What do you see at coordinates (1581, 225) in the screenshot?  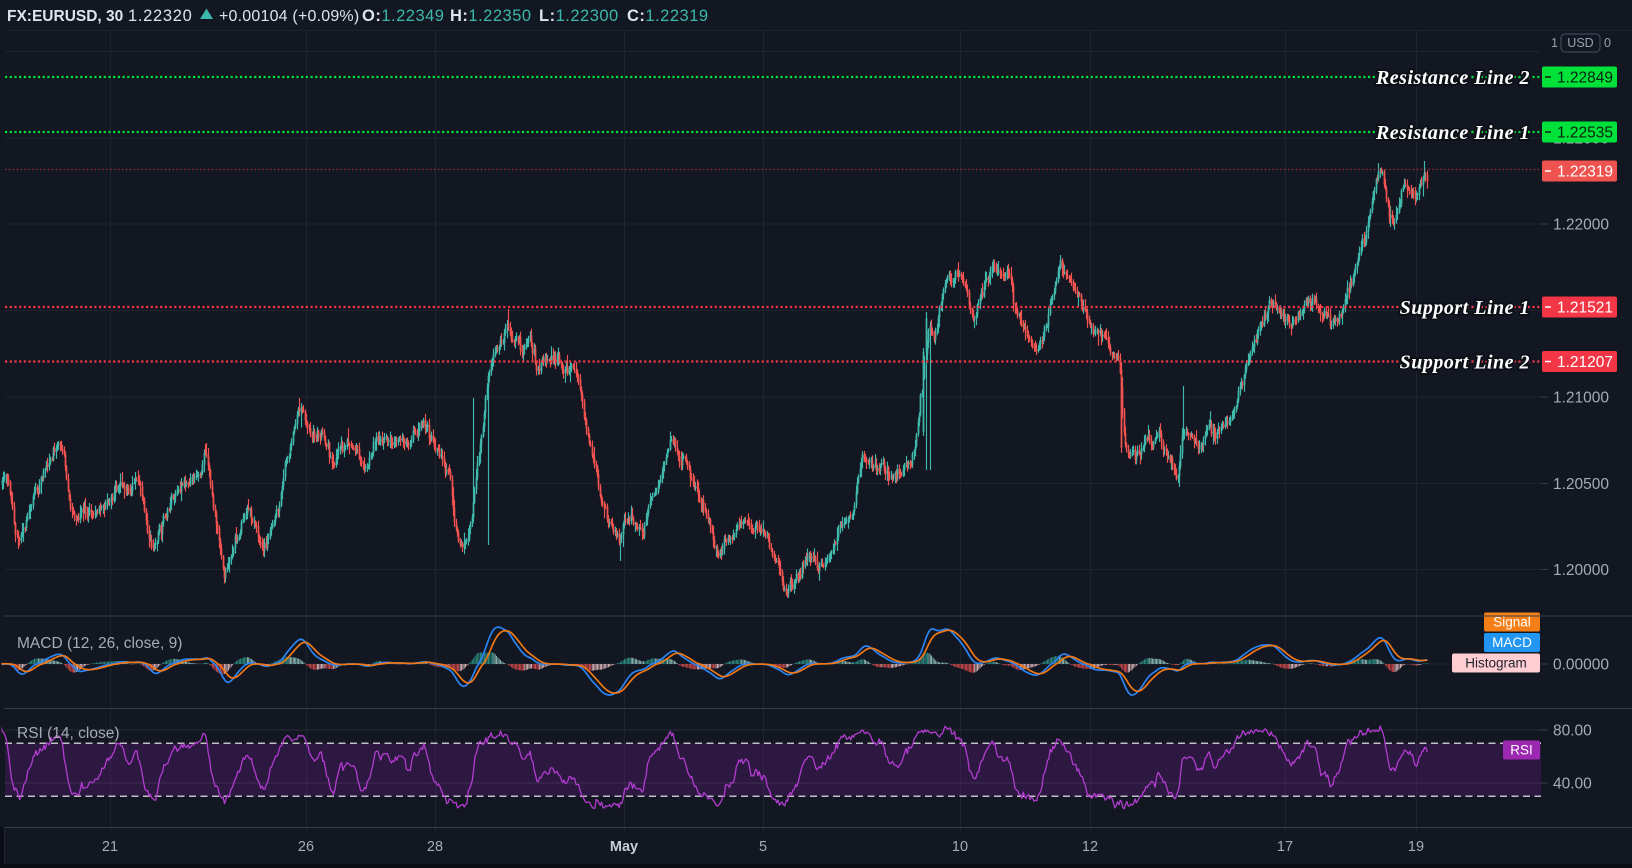 I see `svg-text: 1.22000` at bounding box center [1581, 225].